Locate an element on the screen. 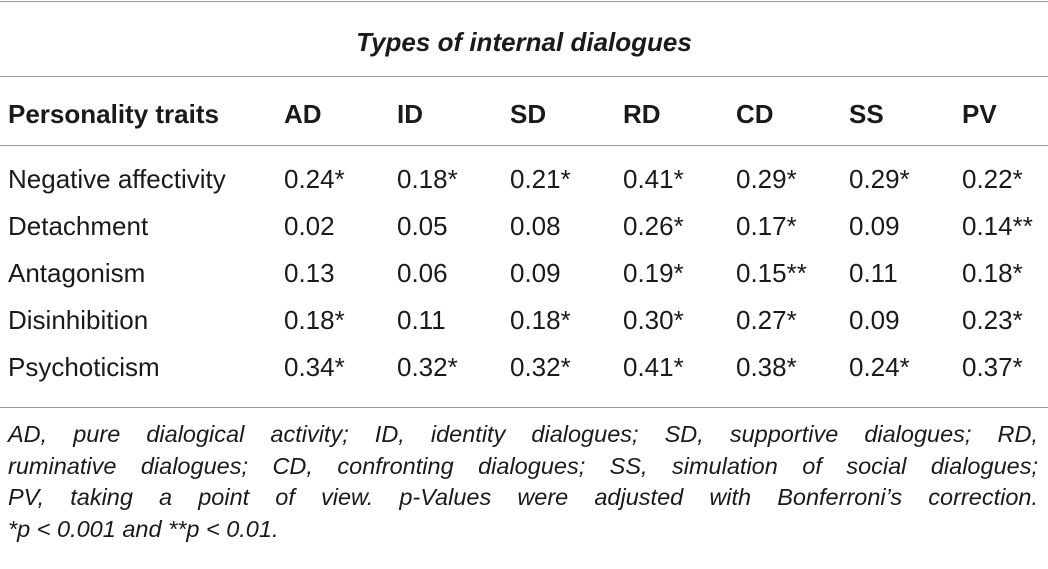  value-cell: 0.30* is located at coordinates (653, 320).